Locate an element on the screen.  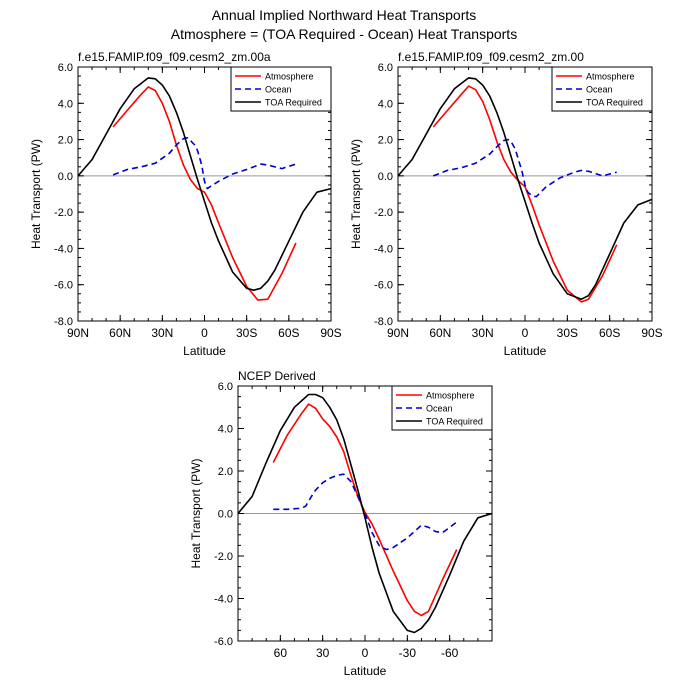
x-tick-label: 30 is located at coordinates (323, 653).